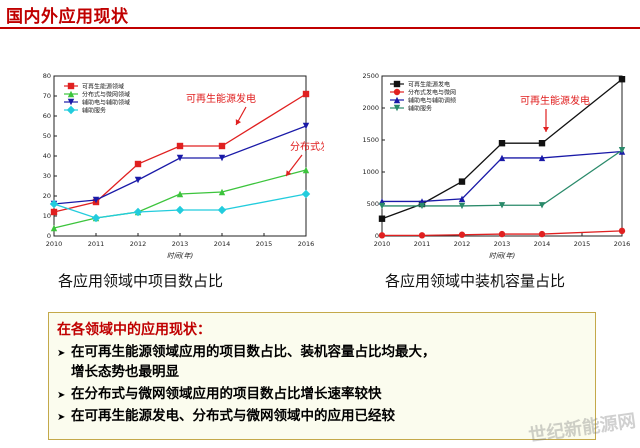  I want to click on y-tick-label: 500, so click(373, 204).